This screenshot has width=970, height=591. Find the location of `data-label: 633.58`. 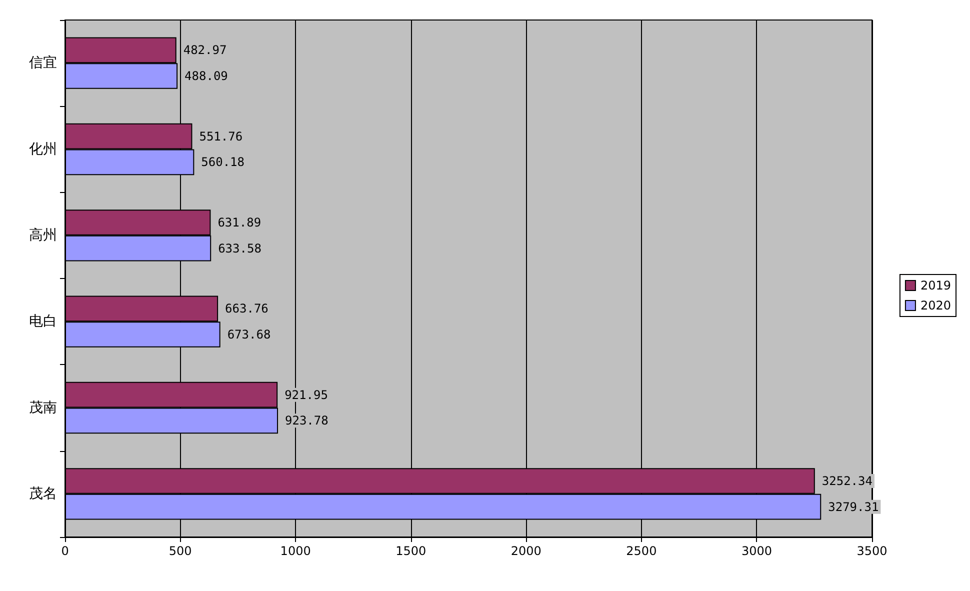

data-label: 633.58 is located at coordinates (240, 248).